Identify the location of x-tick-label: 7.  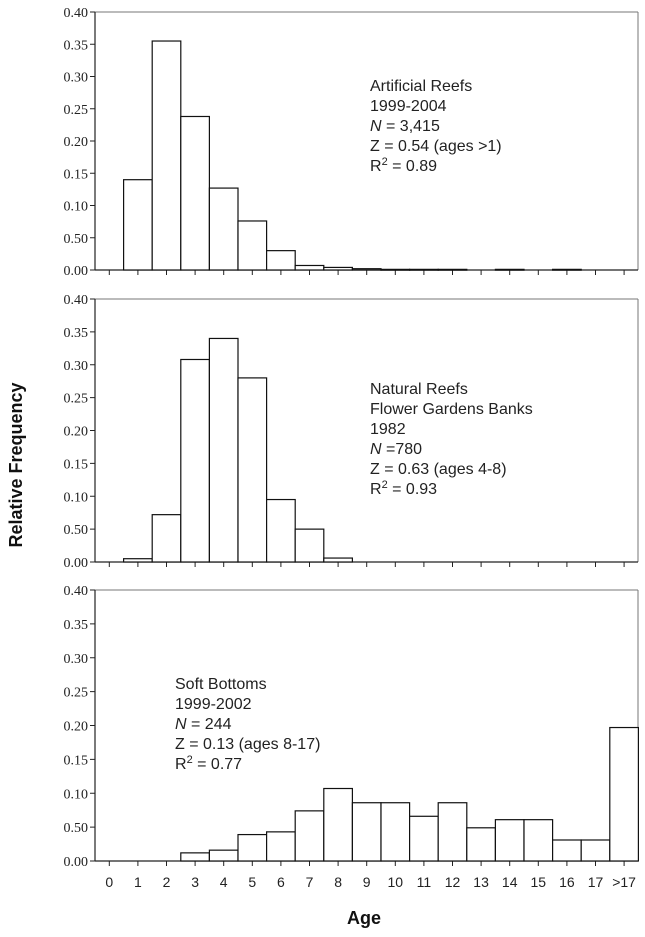
(310, 882).